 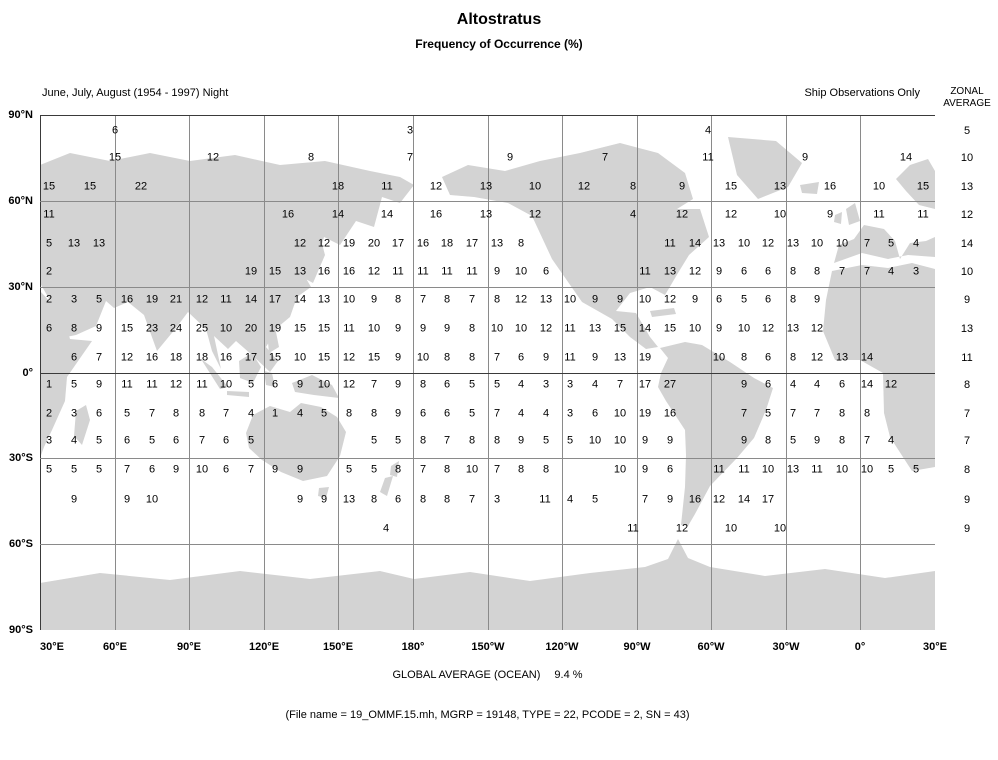 What do you see at coordinates (74, 299) in the screenshot?
I see `grid-value: 3` at bounding box center [74, 299].